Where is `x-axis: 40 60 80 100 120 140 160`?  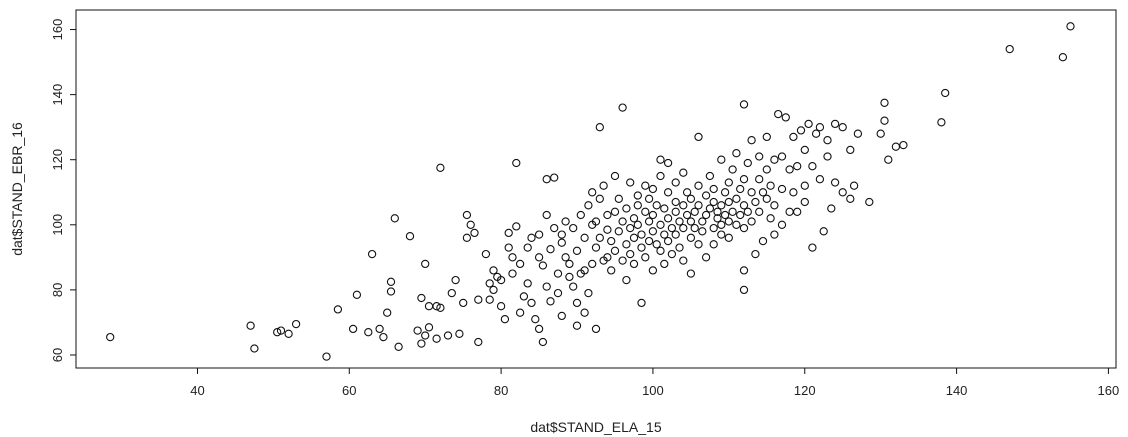 x-axis: 40 60 80 100 120 140 160 is located at coordinates (654, 383).